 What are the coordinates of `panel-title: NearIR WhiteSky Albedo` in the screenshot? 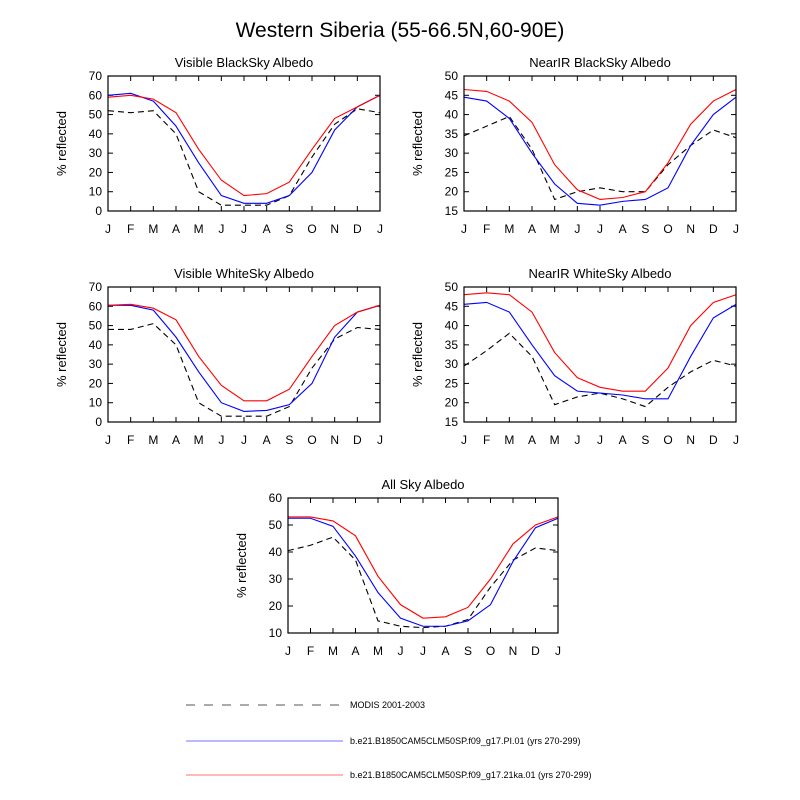 It's located at (599, 273).